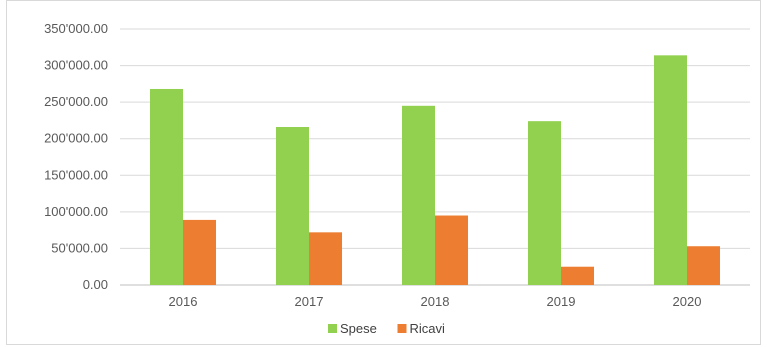 The width and height of the screenshot is (767, 347). What do you see at coordinates (79, 247) in the screenshot?
I see `y-tick-label: 50'000.00` at bounding box center [79, 247].